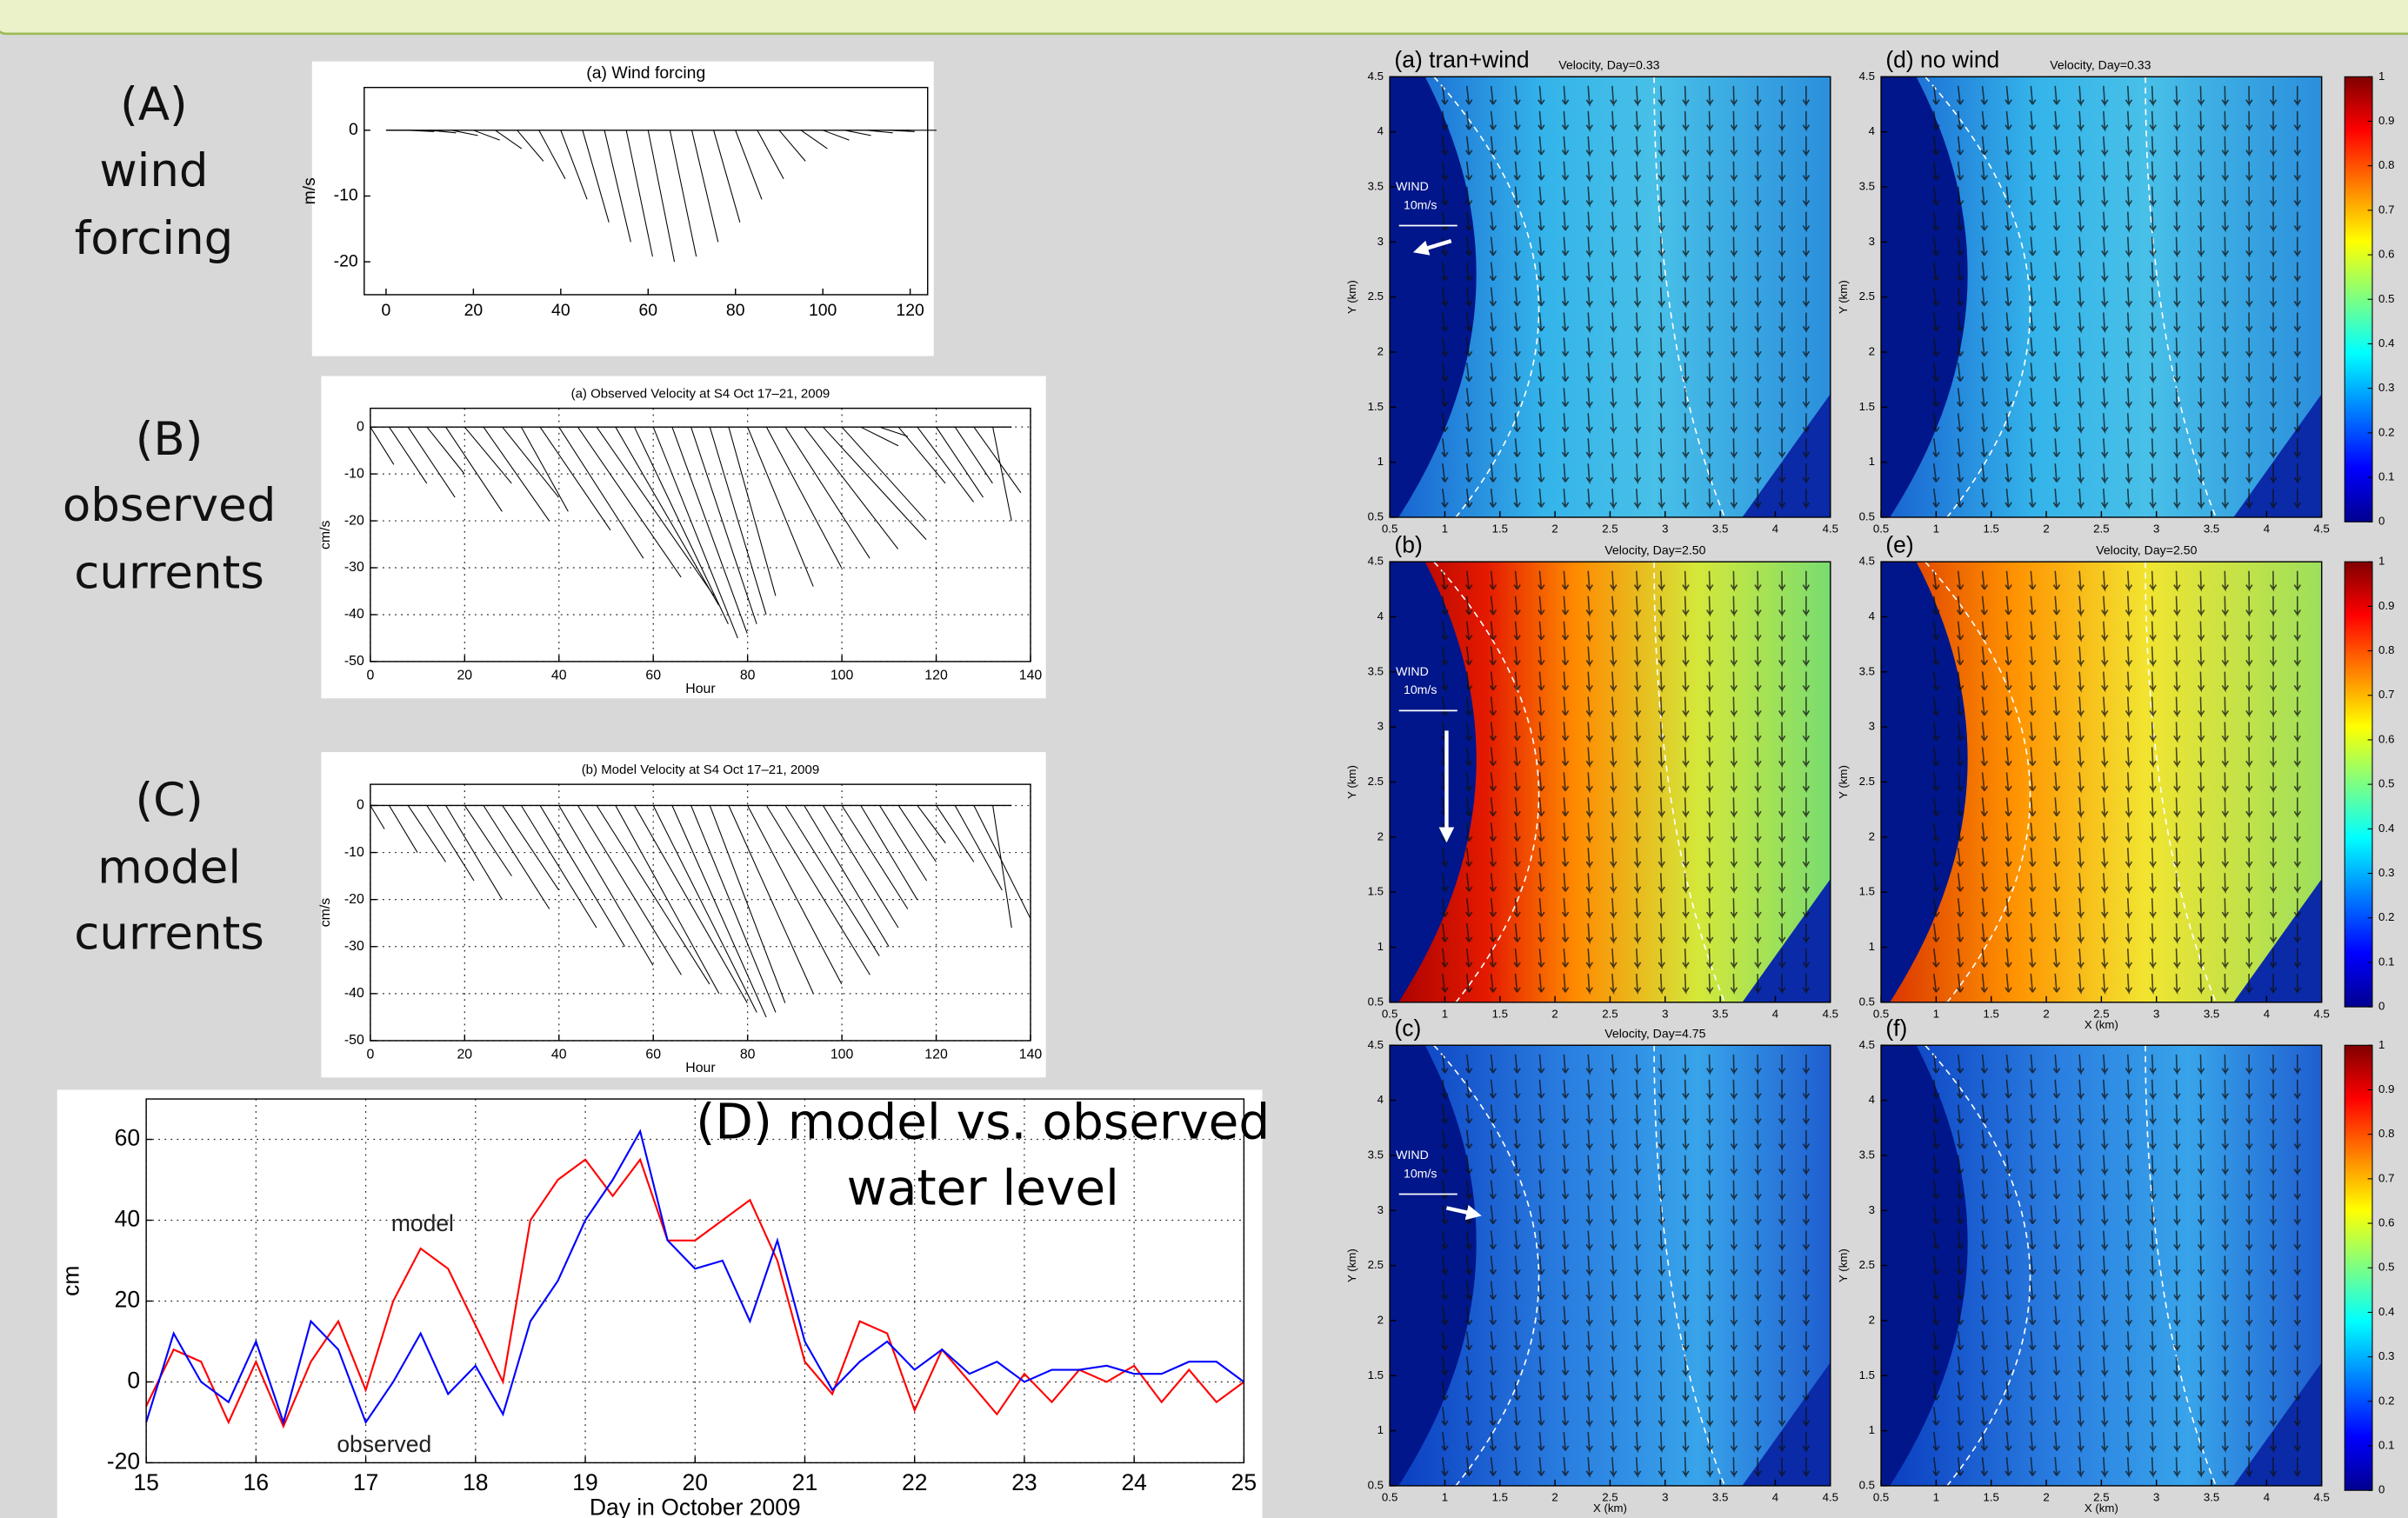 This screenshot has width=2408, height=1518. Describe the element at coordinates (1244, 1482) in the screenshot. I see `x-tick-label: 25` at that location.